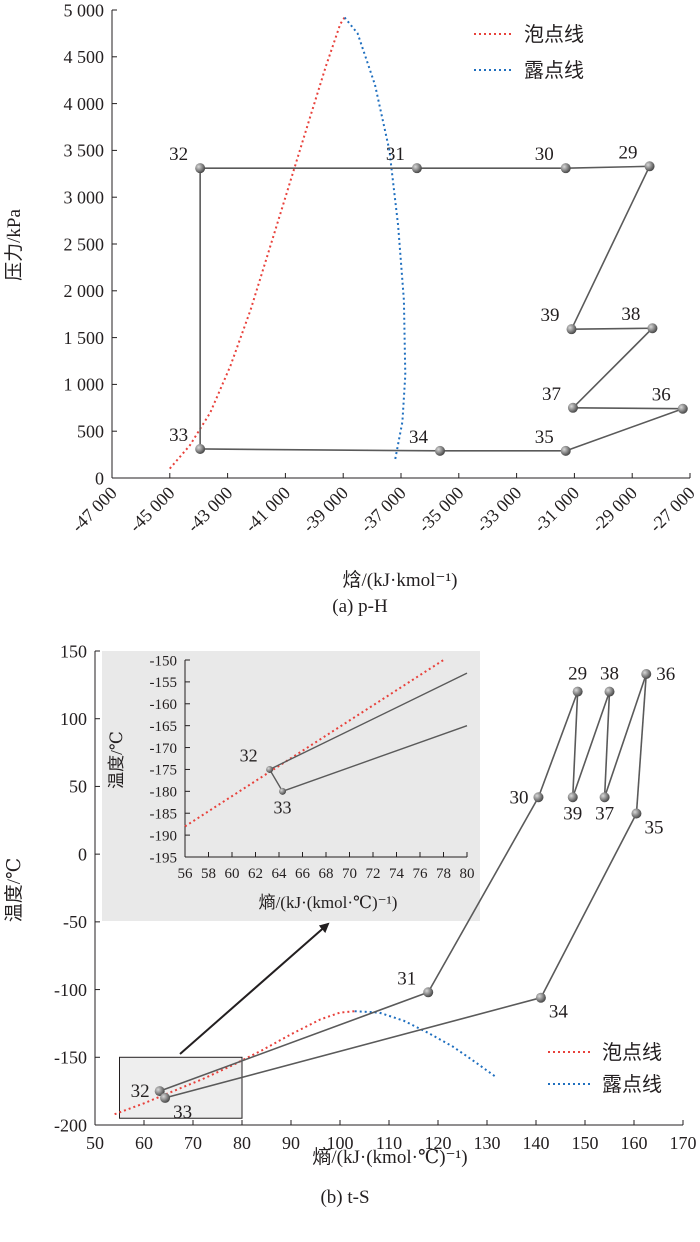  Describe the element at coordinates (349, 874) in the screenshot. I see `inset-x-tick-label: 70` at that location.